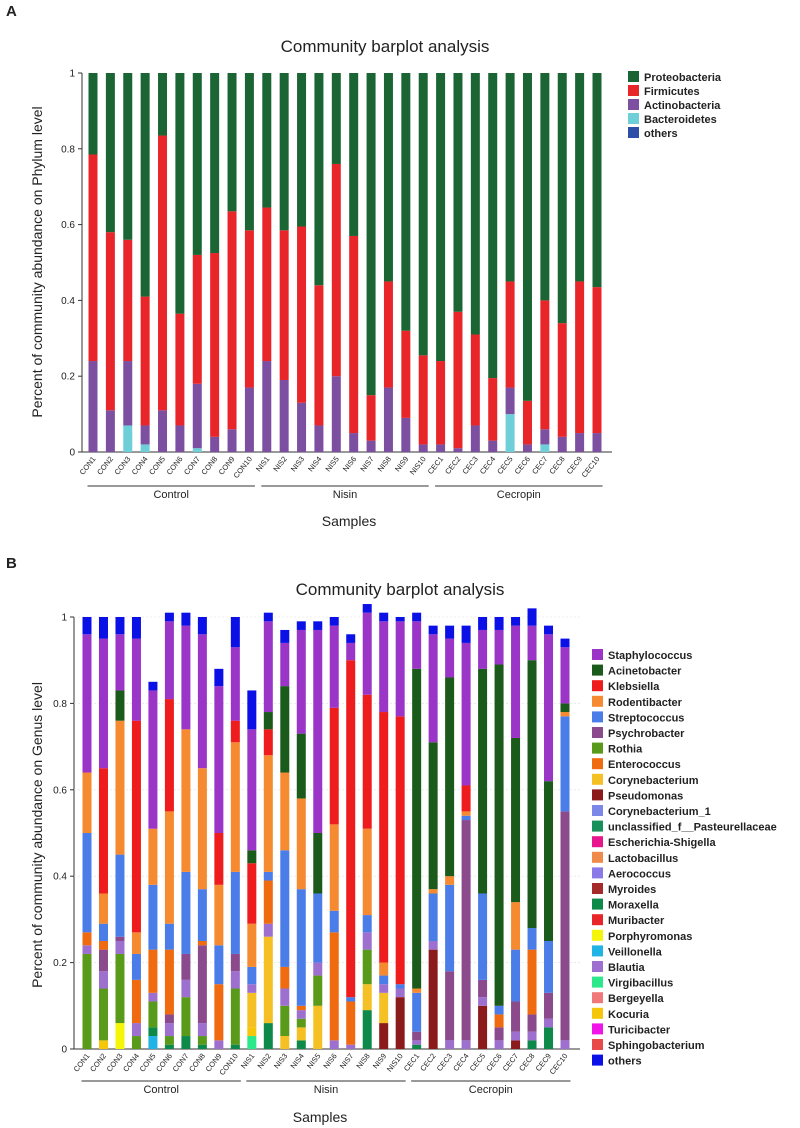  I want to click on legend-label: Klebsiella, so click(634, 687).